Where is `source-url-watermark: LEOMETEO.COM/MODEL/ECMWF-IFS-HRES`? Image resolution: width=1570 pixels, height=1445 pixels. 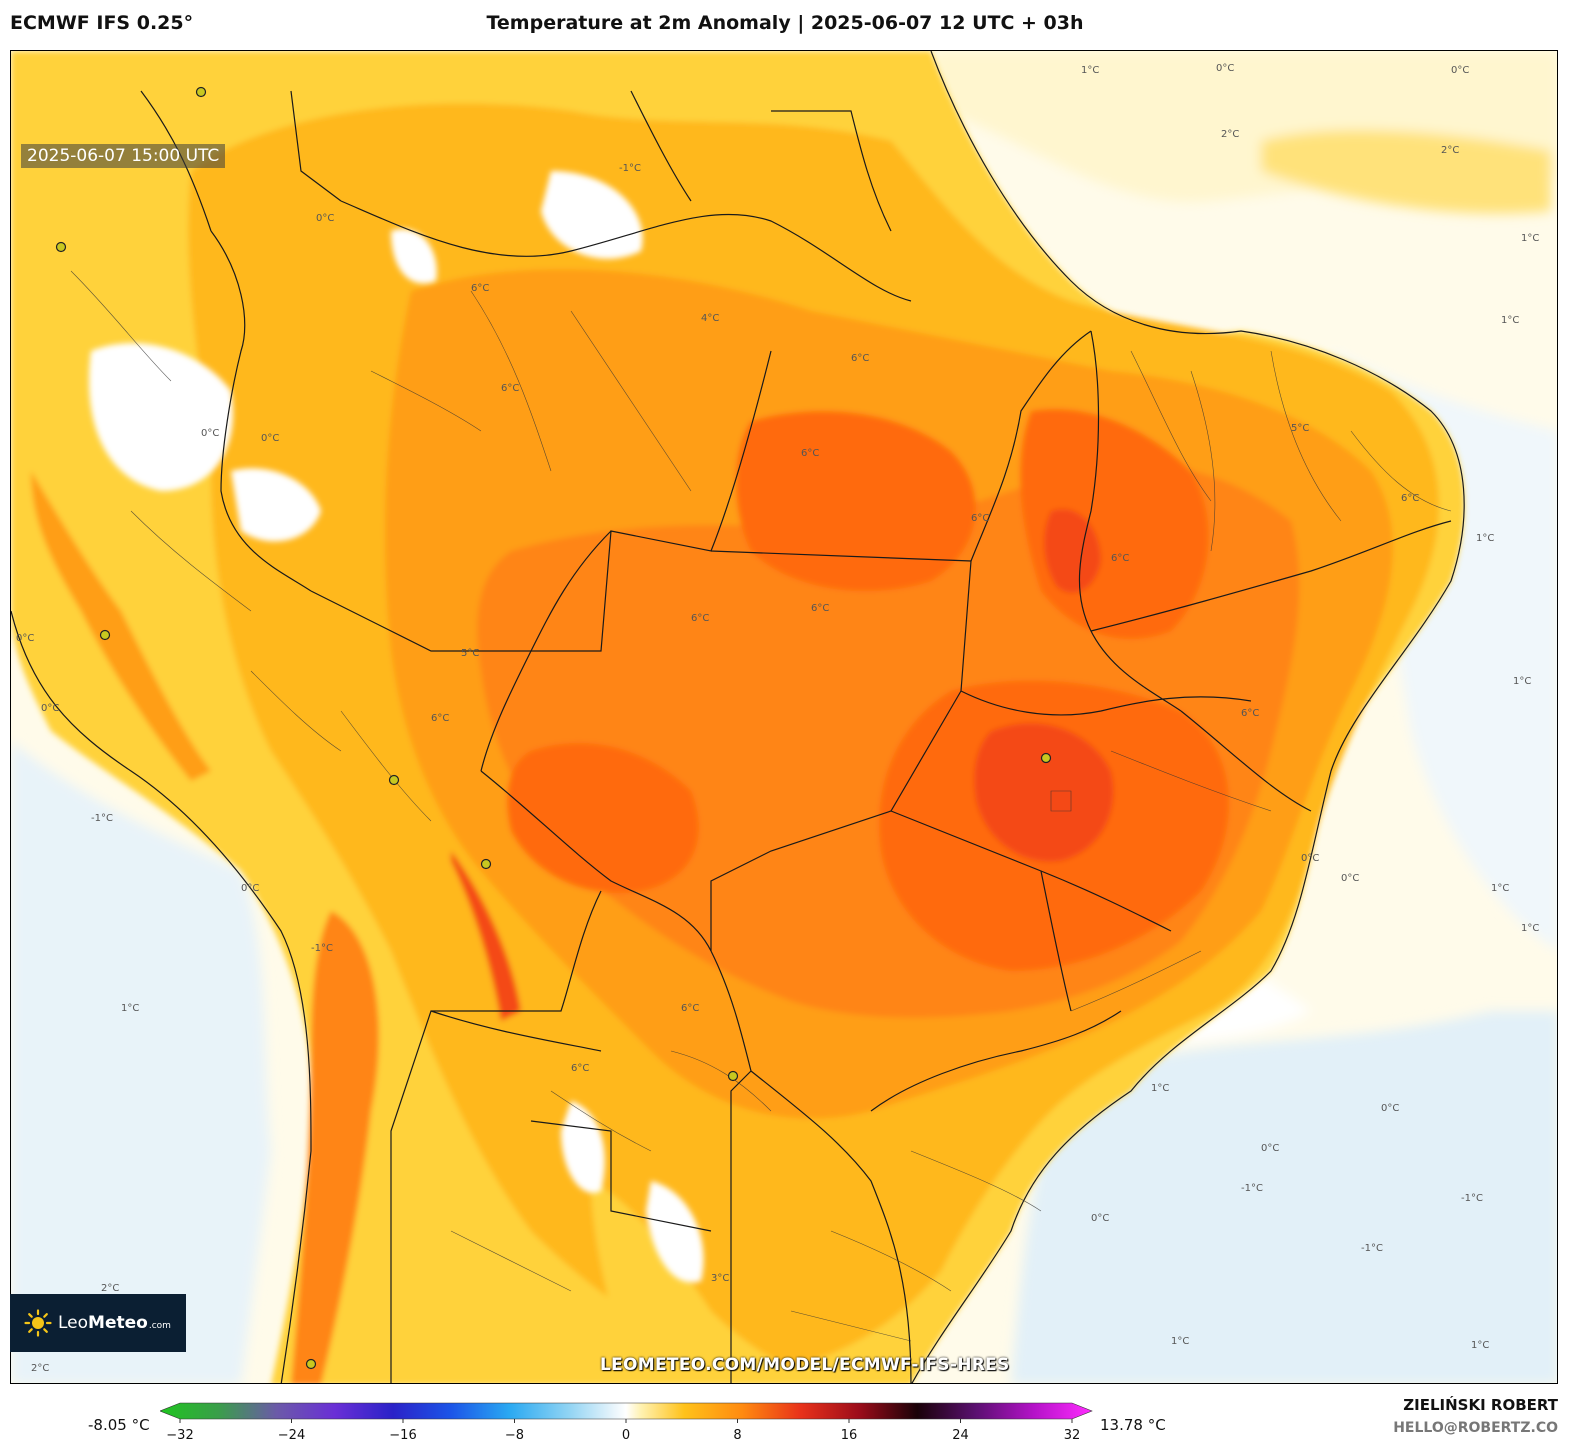
source-url-watermark: LEOMETEO.COM/MODEL/ECMWF-IFS-HRES is located at coordinates (805, 1365).